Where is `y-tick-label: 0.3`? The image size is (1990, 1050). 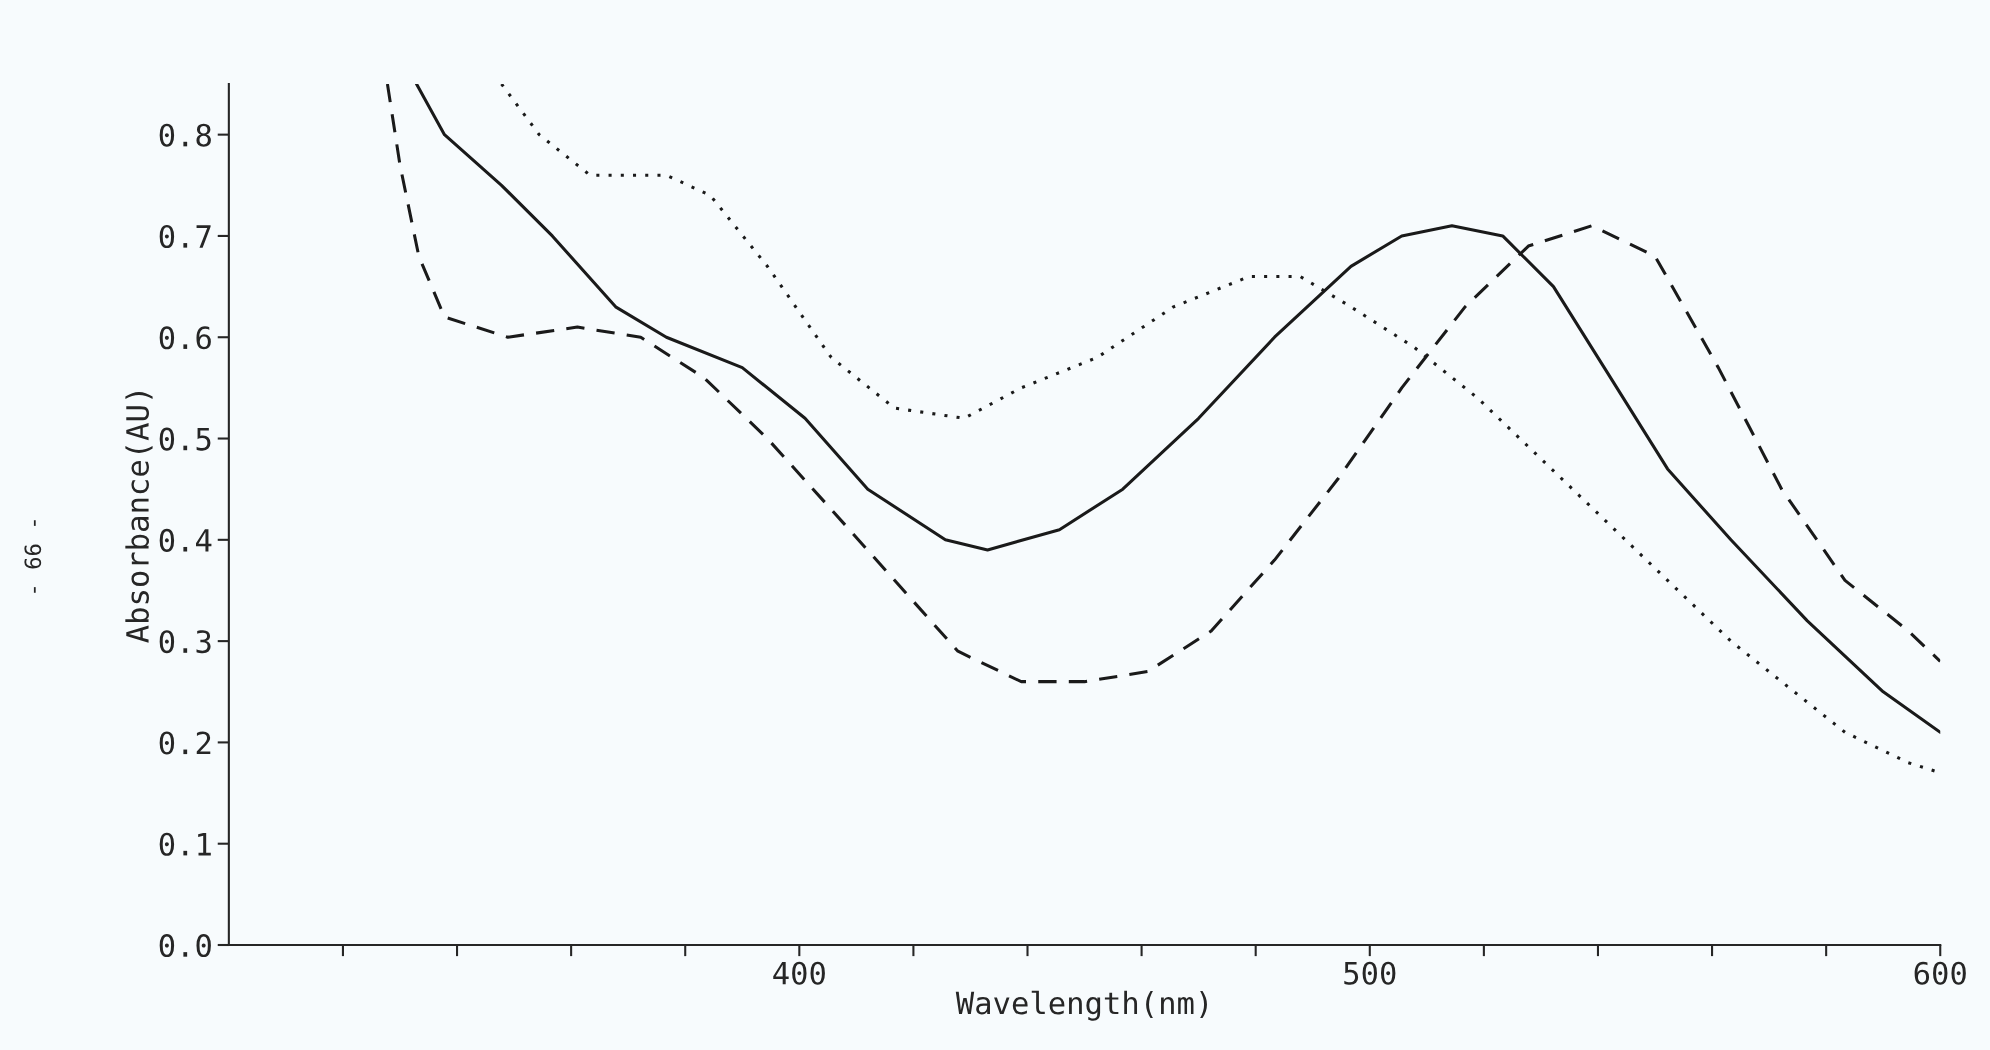
y-tick-label: 0.3 is located at coordinates (185, 642).